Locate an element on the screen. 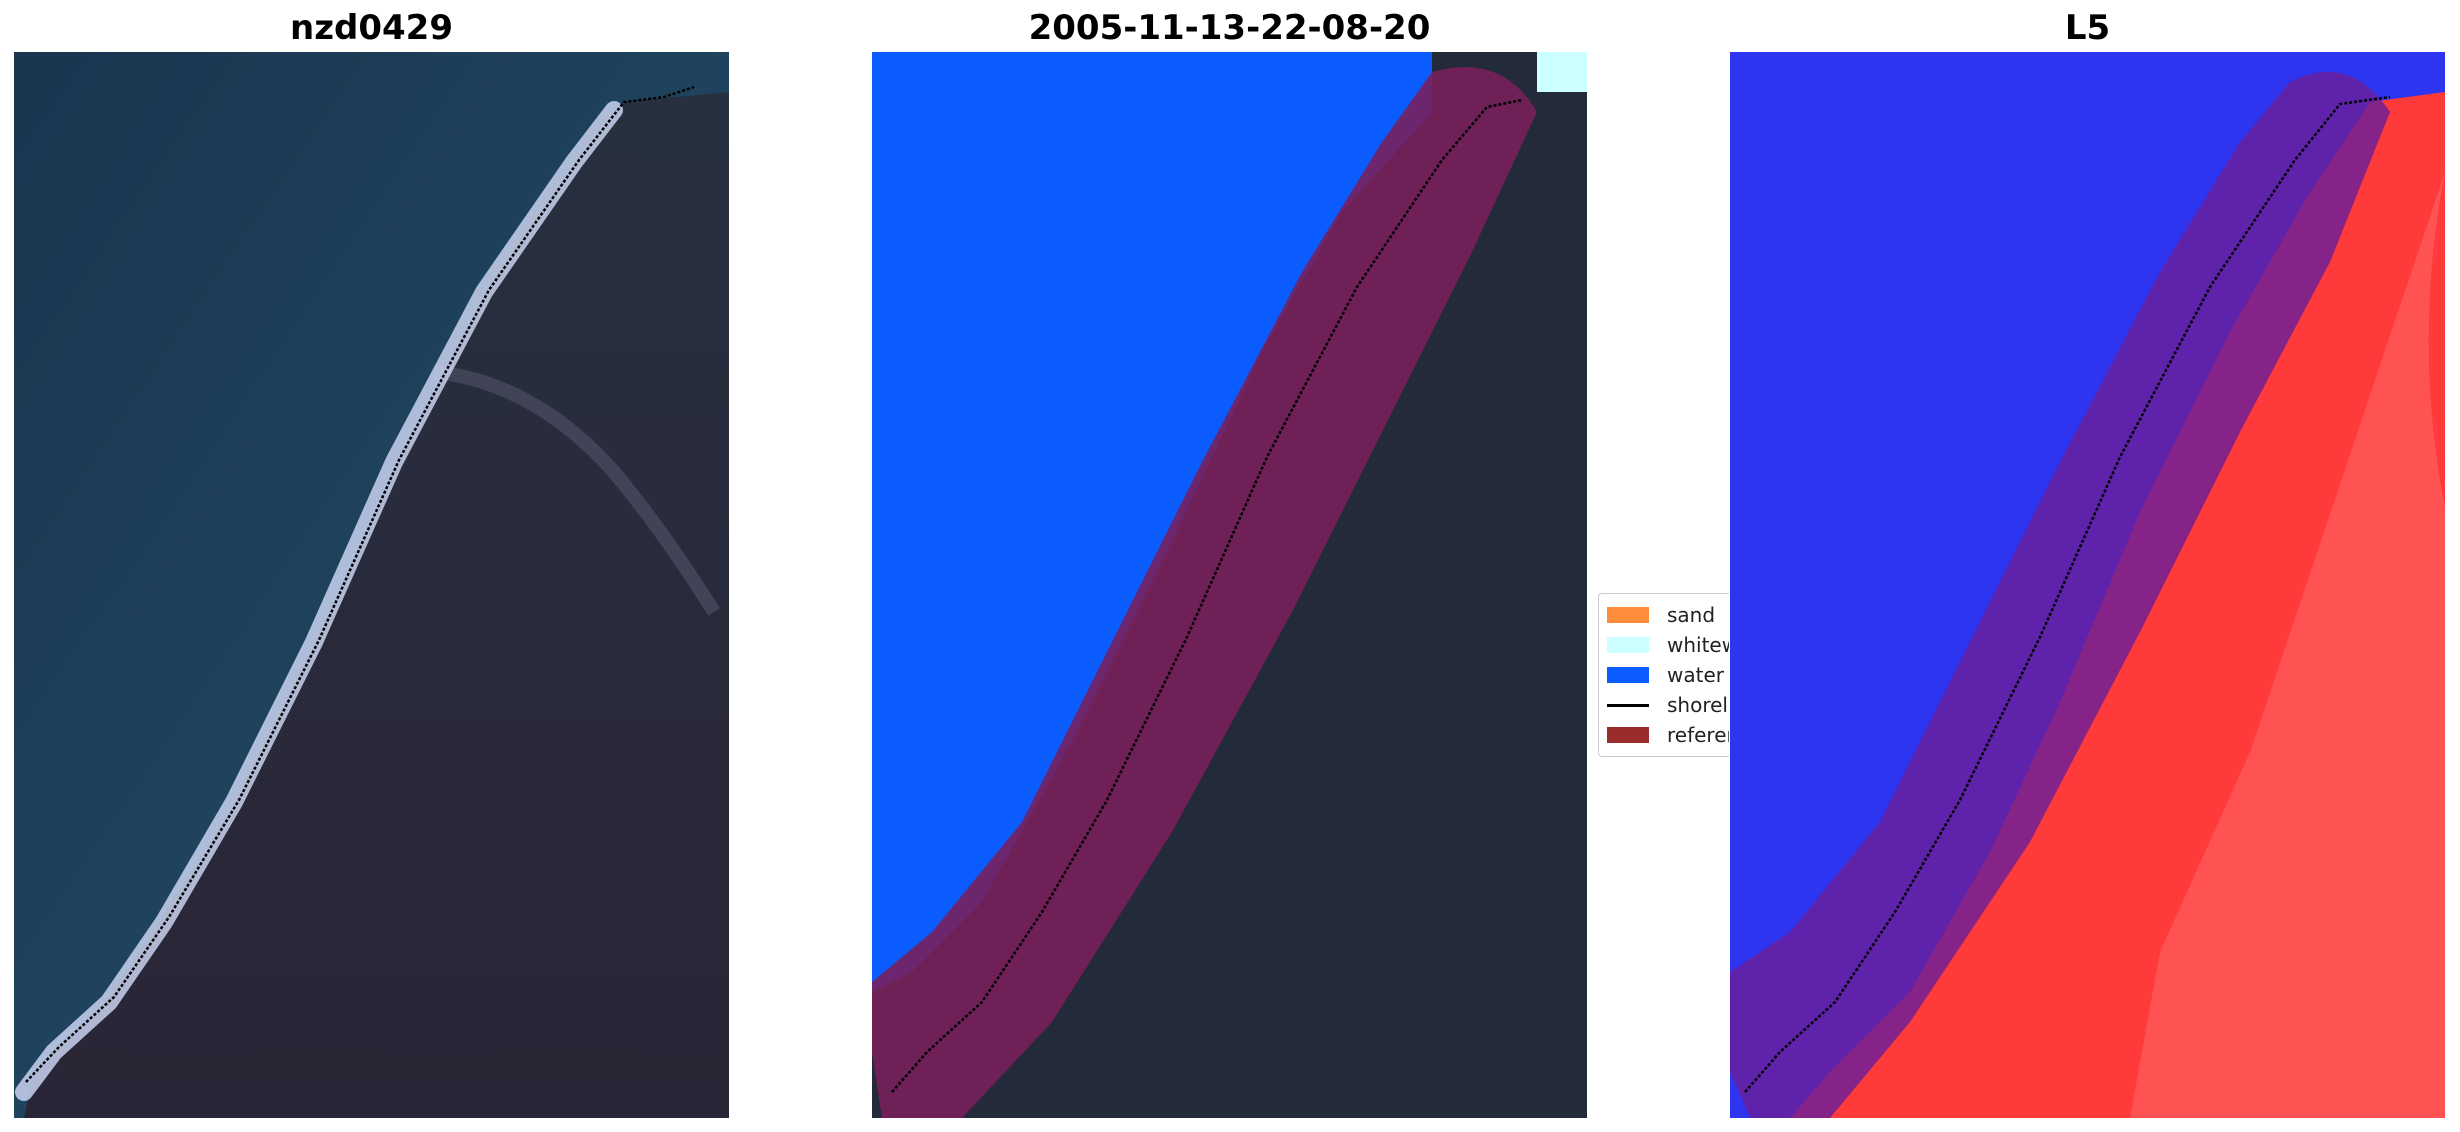  legend-label: sand is located at coordinates (1691, 615).